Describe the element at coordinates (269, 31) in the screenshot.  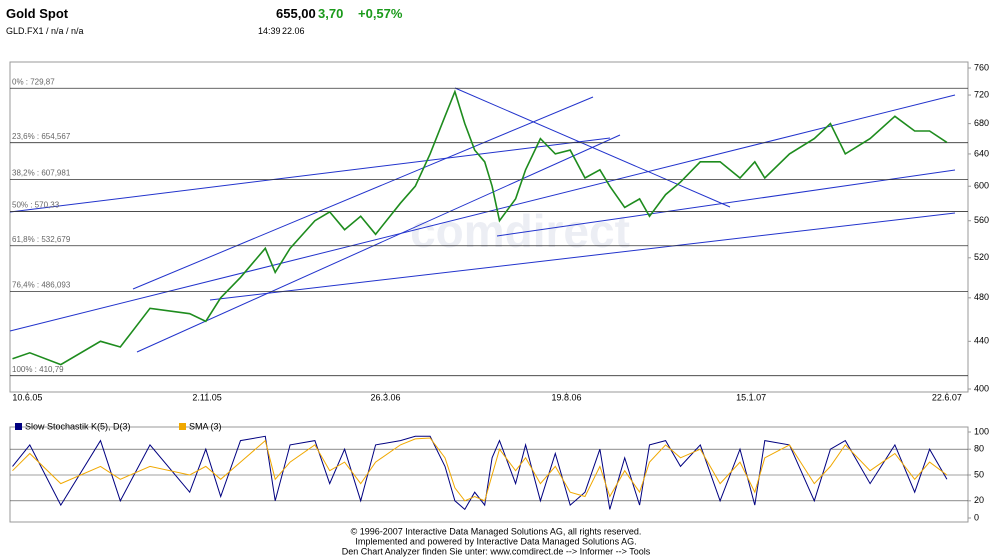
I see `time: 14:39` at that location.